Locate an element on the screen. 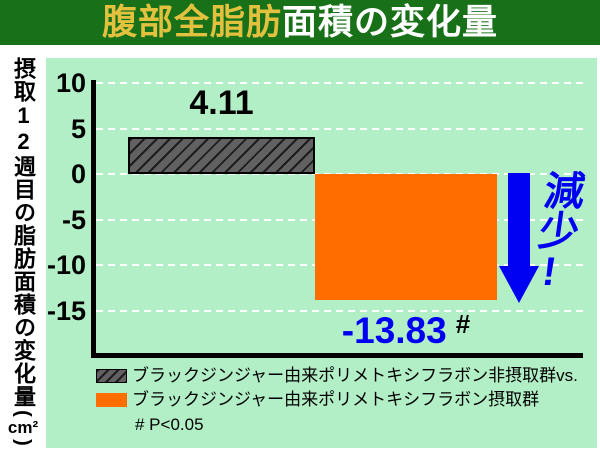 This screenshot has height=461, width=600. unit-paren-open: ( is located at coordinates (22, 413).